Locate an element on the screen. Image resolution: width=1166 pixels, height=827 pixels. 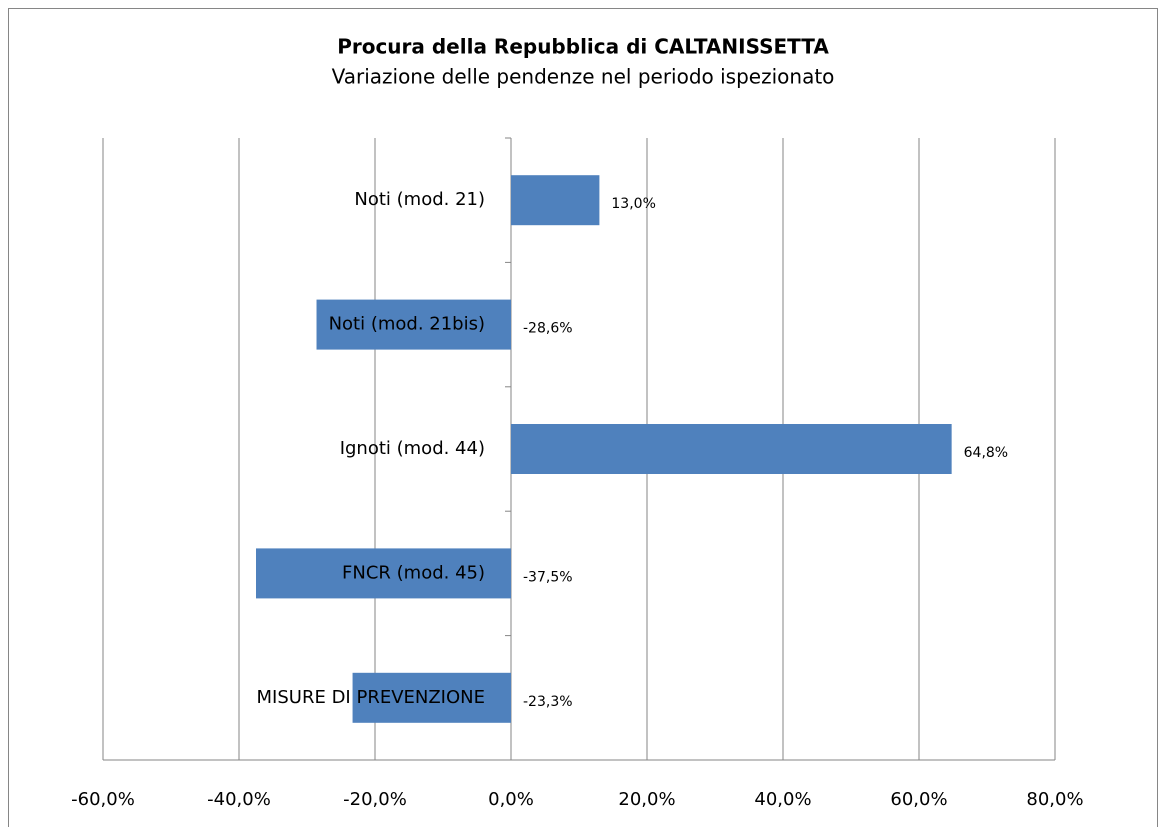
x-tick-label: 20,0% is located at coordinates (646, 799).